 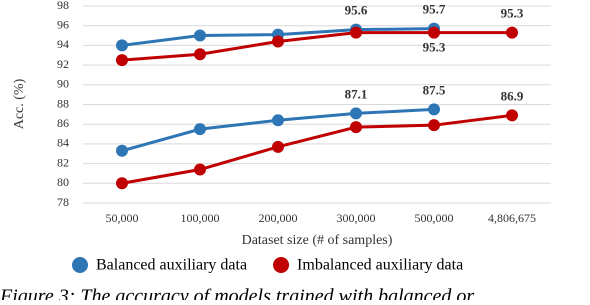 What do you see at coordinates (63, 143) in the screenshot?
I see `y-tick-label: 84` at bounding box center [63, 143].